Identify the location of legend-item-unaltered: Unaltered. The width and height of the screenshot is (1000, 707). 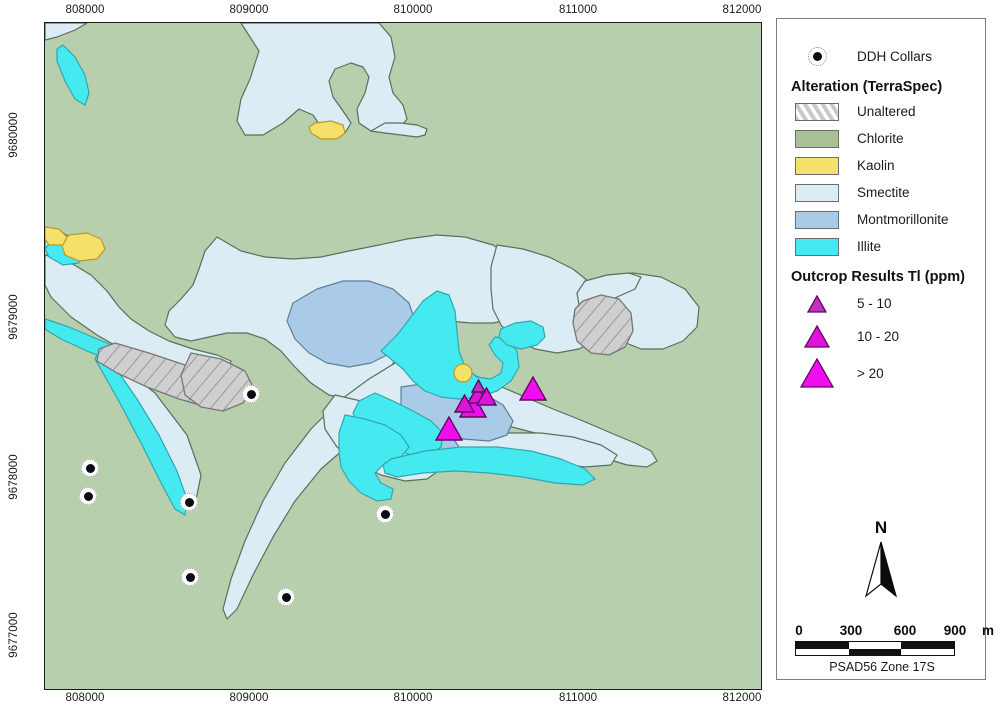
(881, 111).